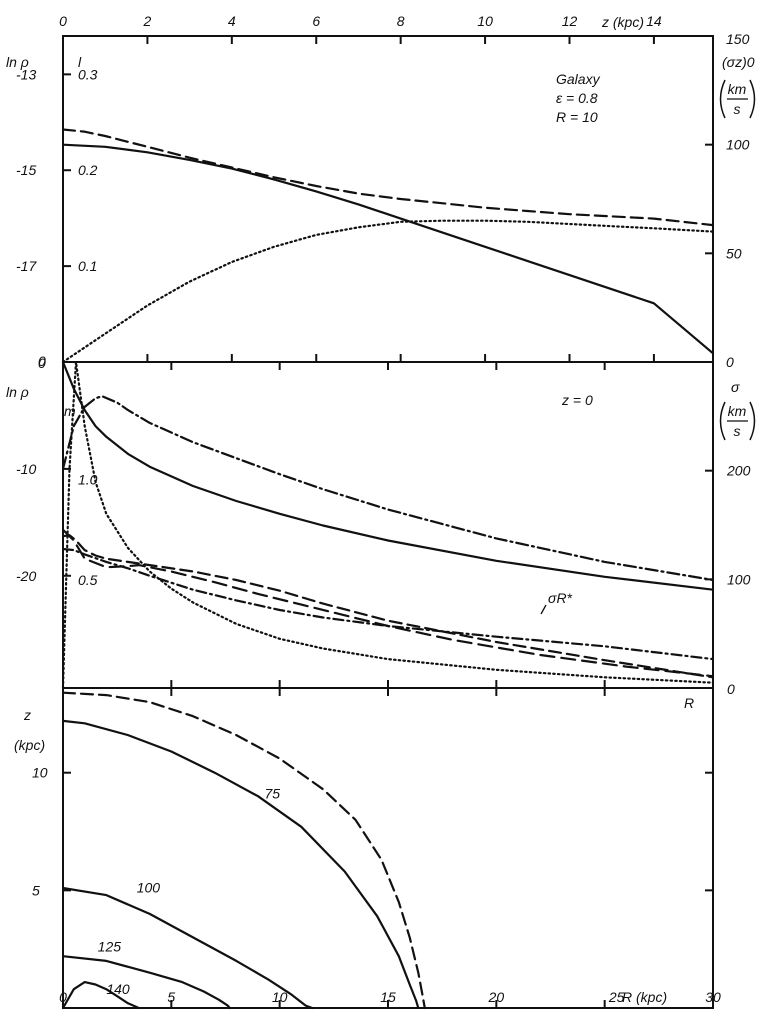 This screenshot has height=1013, width=771. What do you see at coordinates (26, 266) in the screenshot?
I see `top-left-lnrho-tick-label-2: -17` at bounding box center [26, 266].